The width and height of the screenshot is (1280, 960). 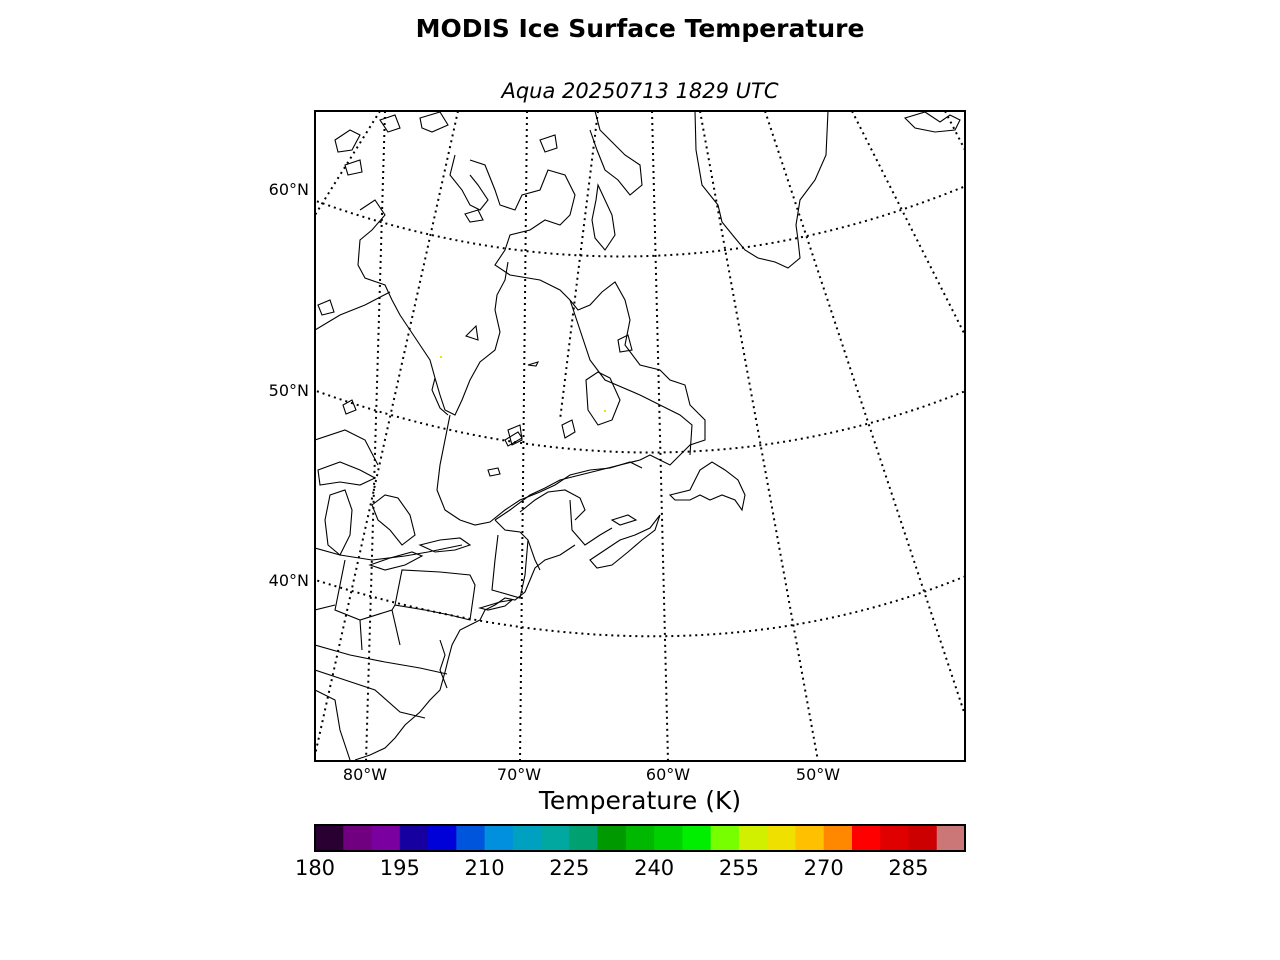 I want to click on lon-label-80w: 80°W, so click(x=365, y=774).